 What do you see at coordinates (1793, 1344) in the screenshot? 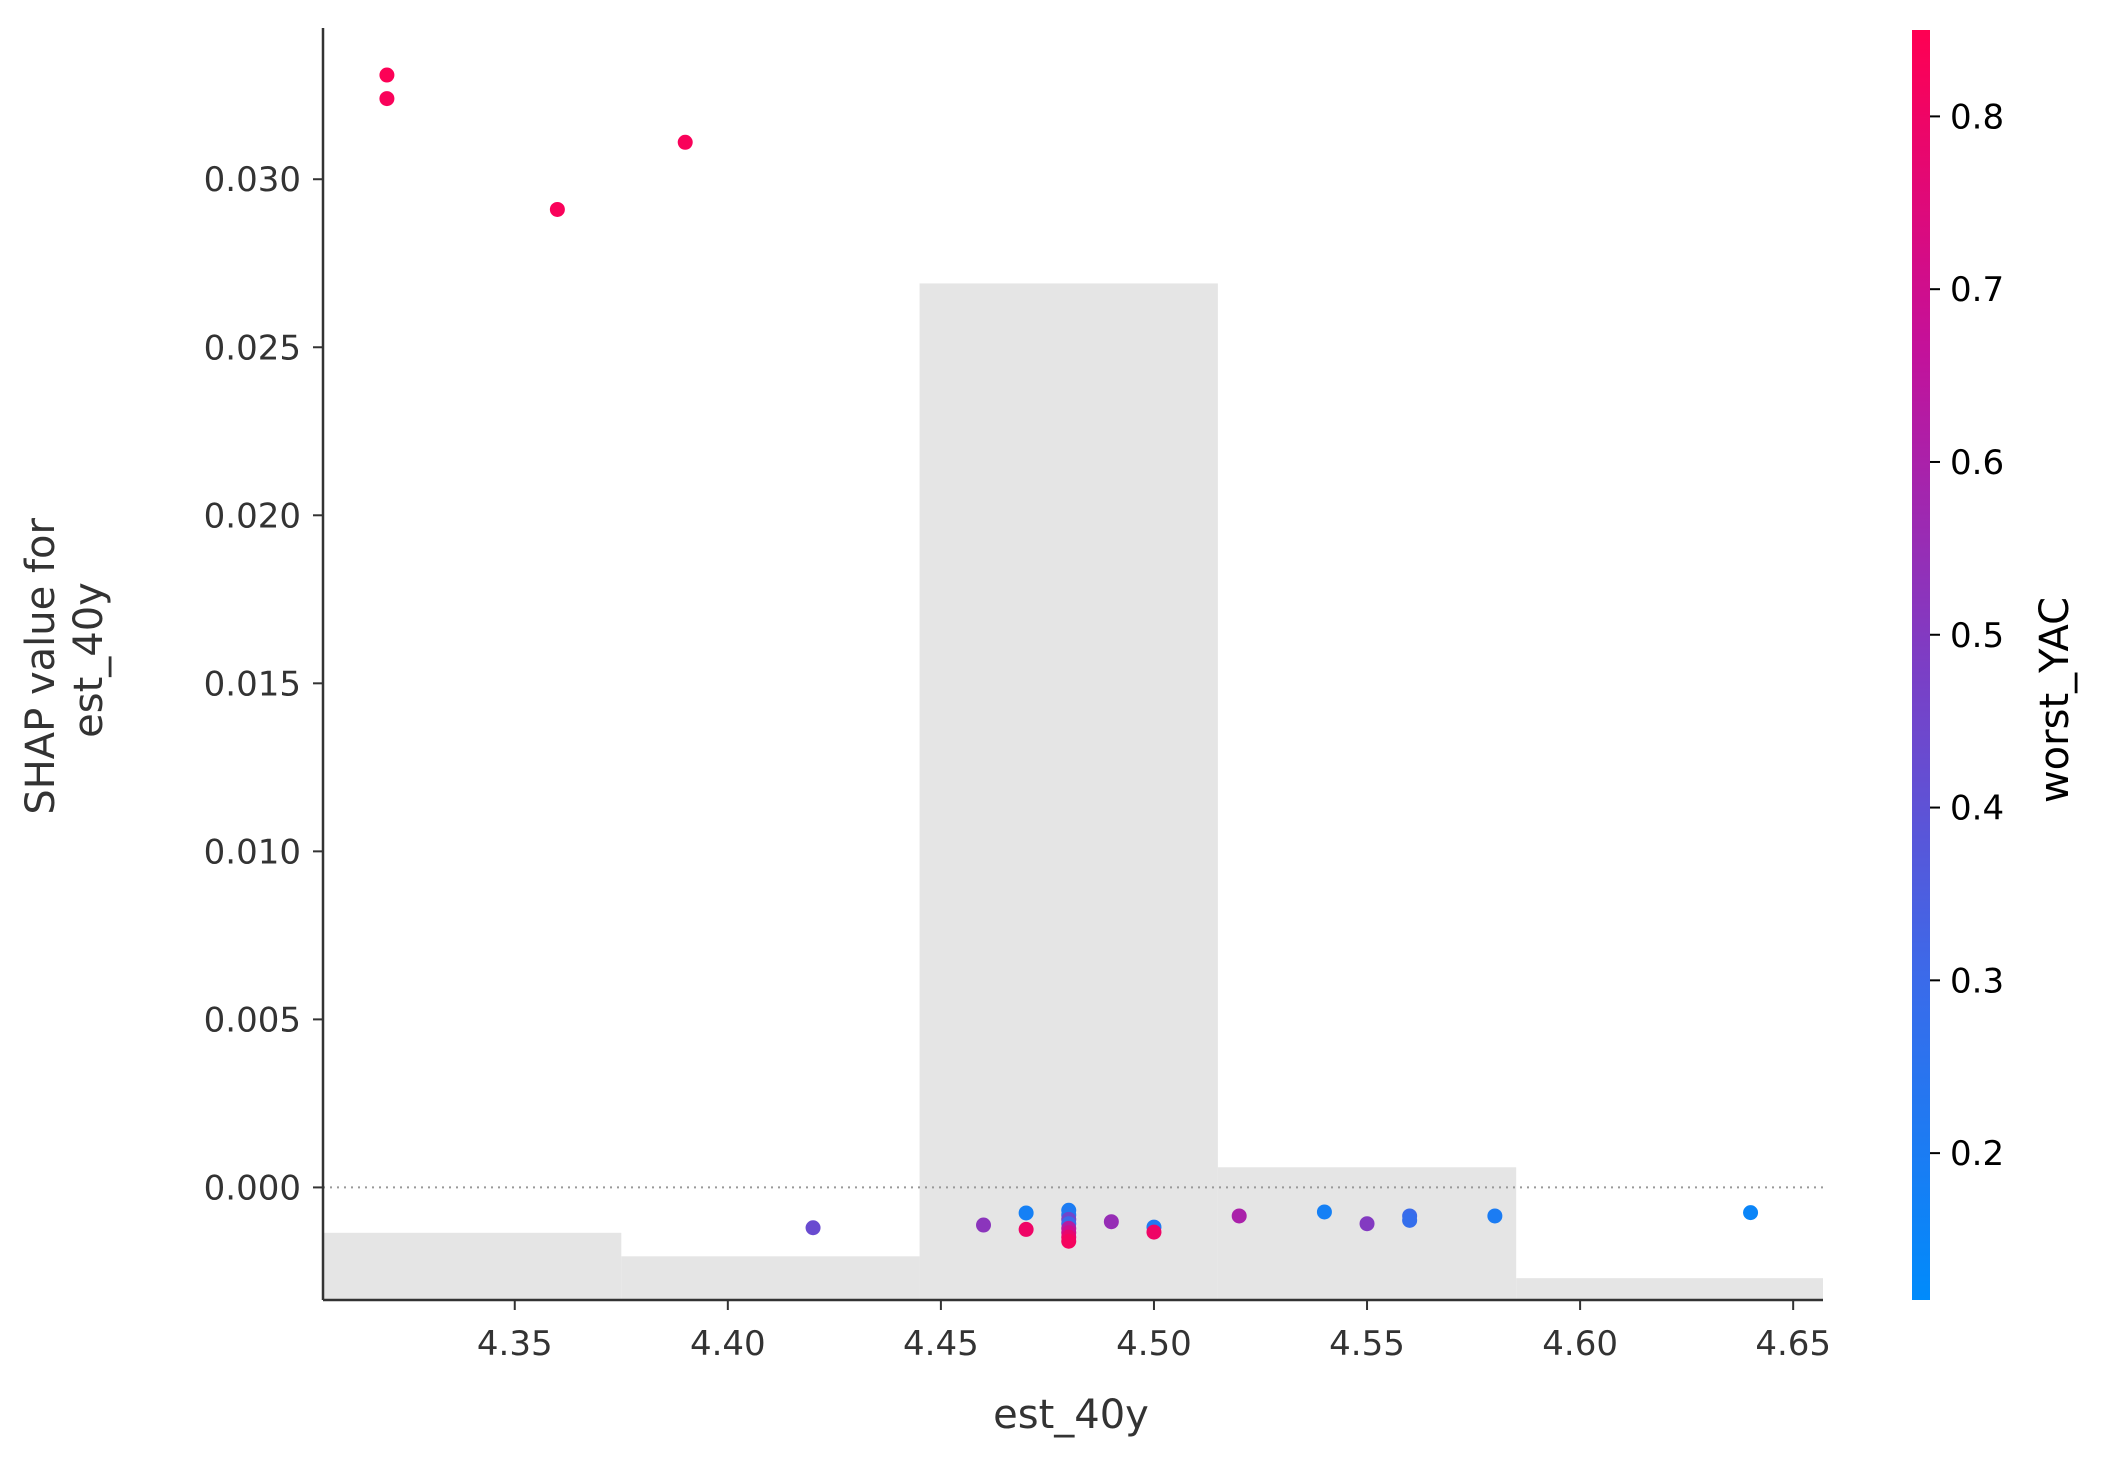
I see `x-tick-label: 4.65` at bounding box center [1793, 1344].